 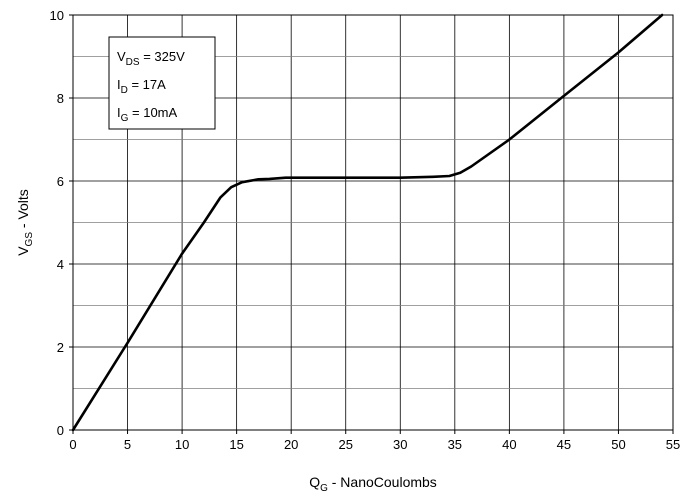 I want to click on y-axis-ticks: 0 2 4 6 8 10, so click(x=61, y=223).